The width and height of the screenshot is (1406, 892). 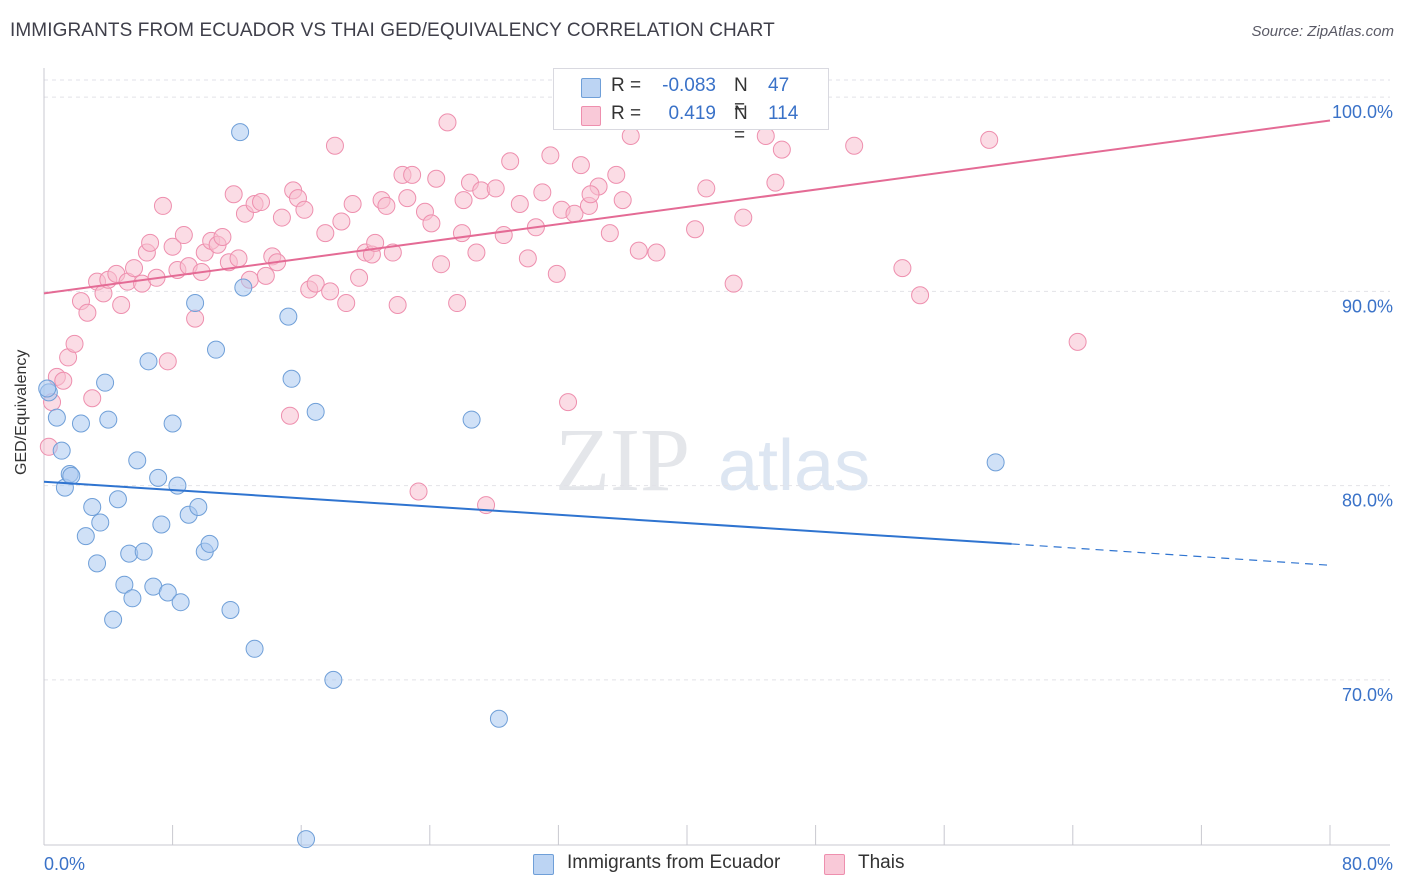 What do you see at coordinates (591, 88) in the screenshot?
I see `legend-swatch-ecuador` at bounding box center [591, 88].